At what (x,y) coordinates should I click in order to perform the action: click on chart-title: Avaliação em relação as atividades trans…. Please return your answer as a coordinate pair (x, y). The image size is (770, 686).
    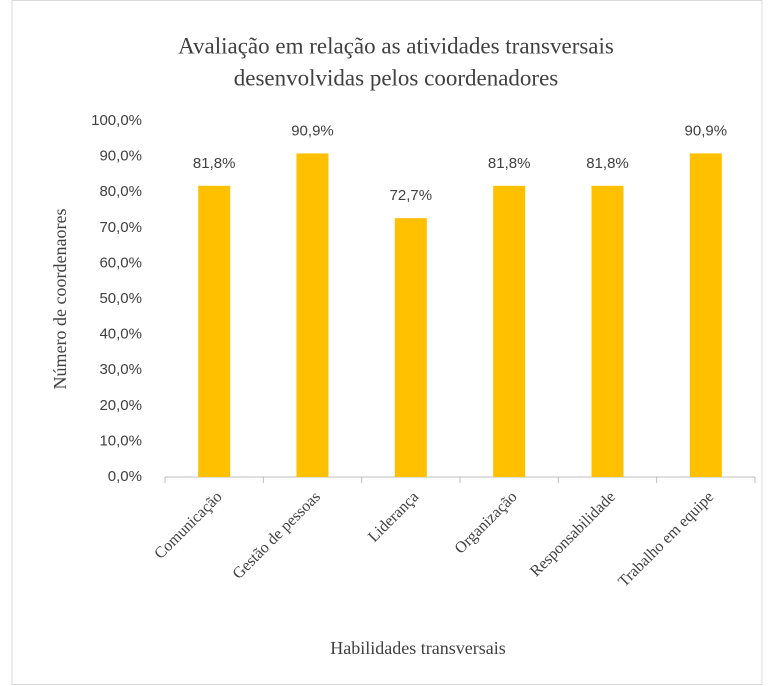
    Looking at the image, I should click on (396, 45).